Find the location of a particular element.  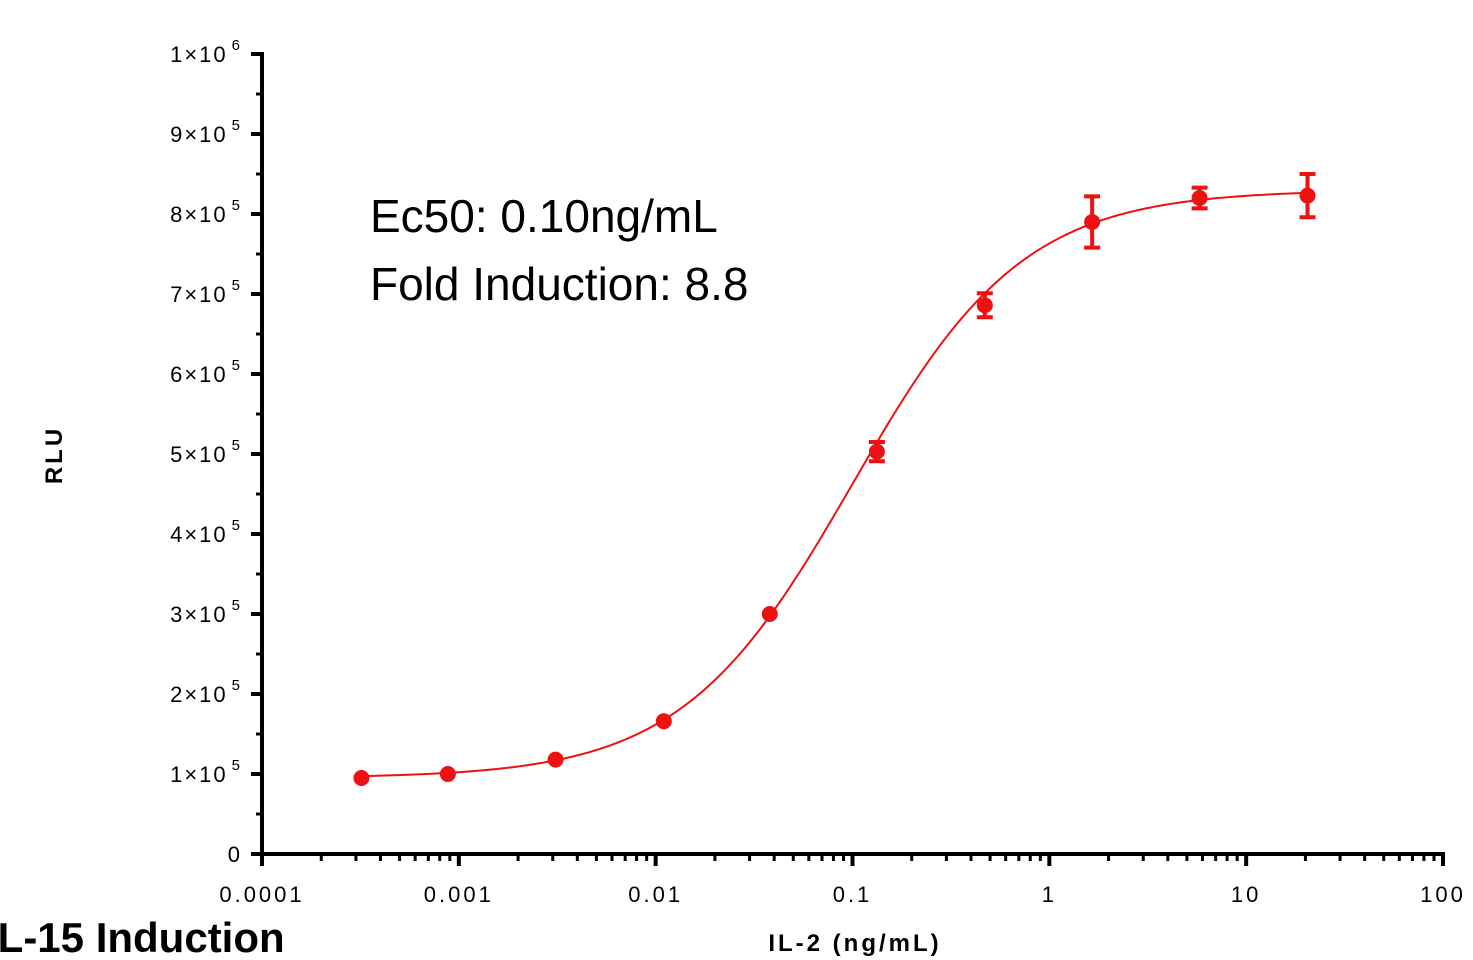

y-tick-label: 4×10 5 is located at coordinates (206, 532).